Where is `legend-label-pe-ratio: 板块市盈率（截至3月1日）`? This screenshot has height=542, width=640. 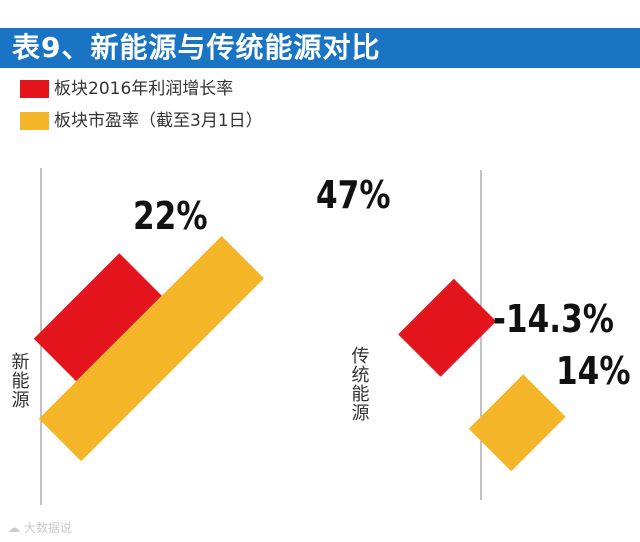 legend-label-pe-ratio: 板块市盈率（截至3月1日） is located at coordinates (158, 121).